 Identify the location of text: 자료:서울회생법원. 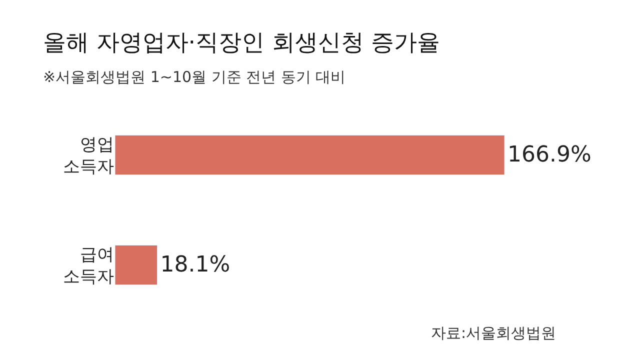
(493, 333).